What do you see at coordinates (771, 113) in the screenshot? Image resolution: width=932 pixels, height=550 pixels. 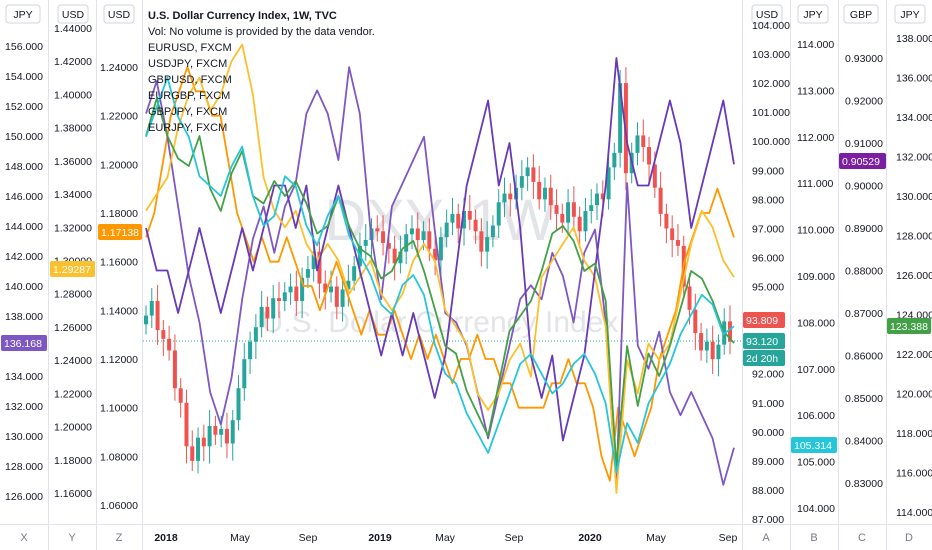 I see `right1-tick-label: 101.000` at bounding box center [771, 113].